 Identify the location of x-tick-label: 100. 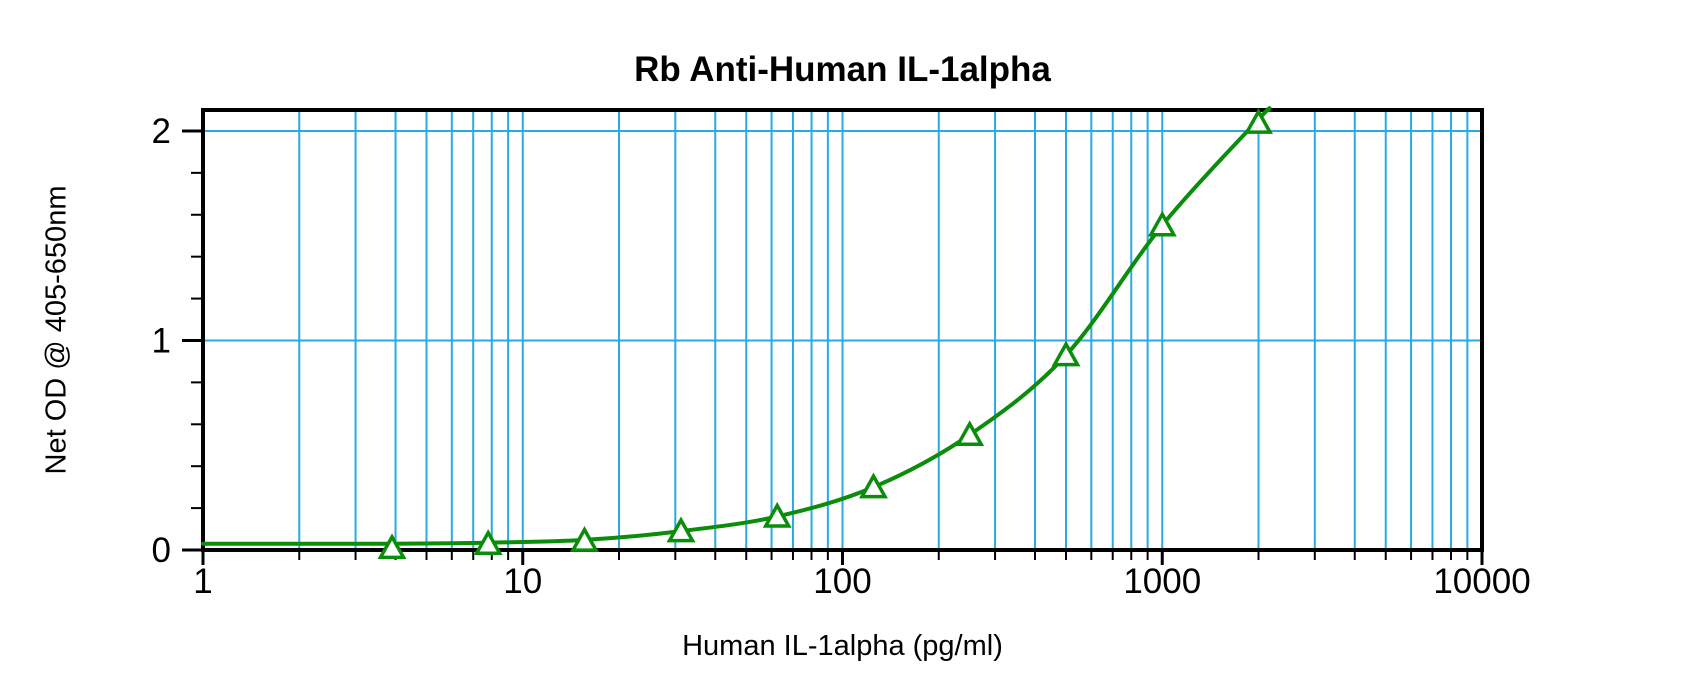
(842, 581).